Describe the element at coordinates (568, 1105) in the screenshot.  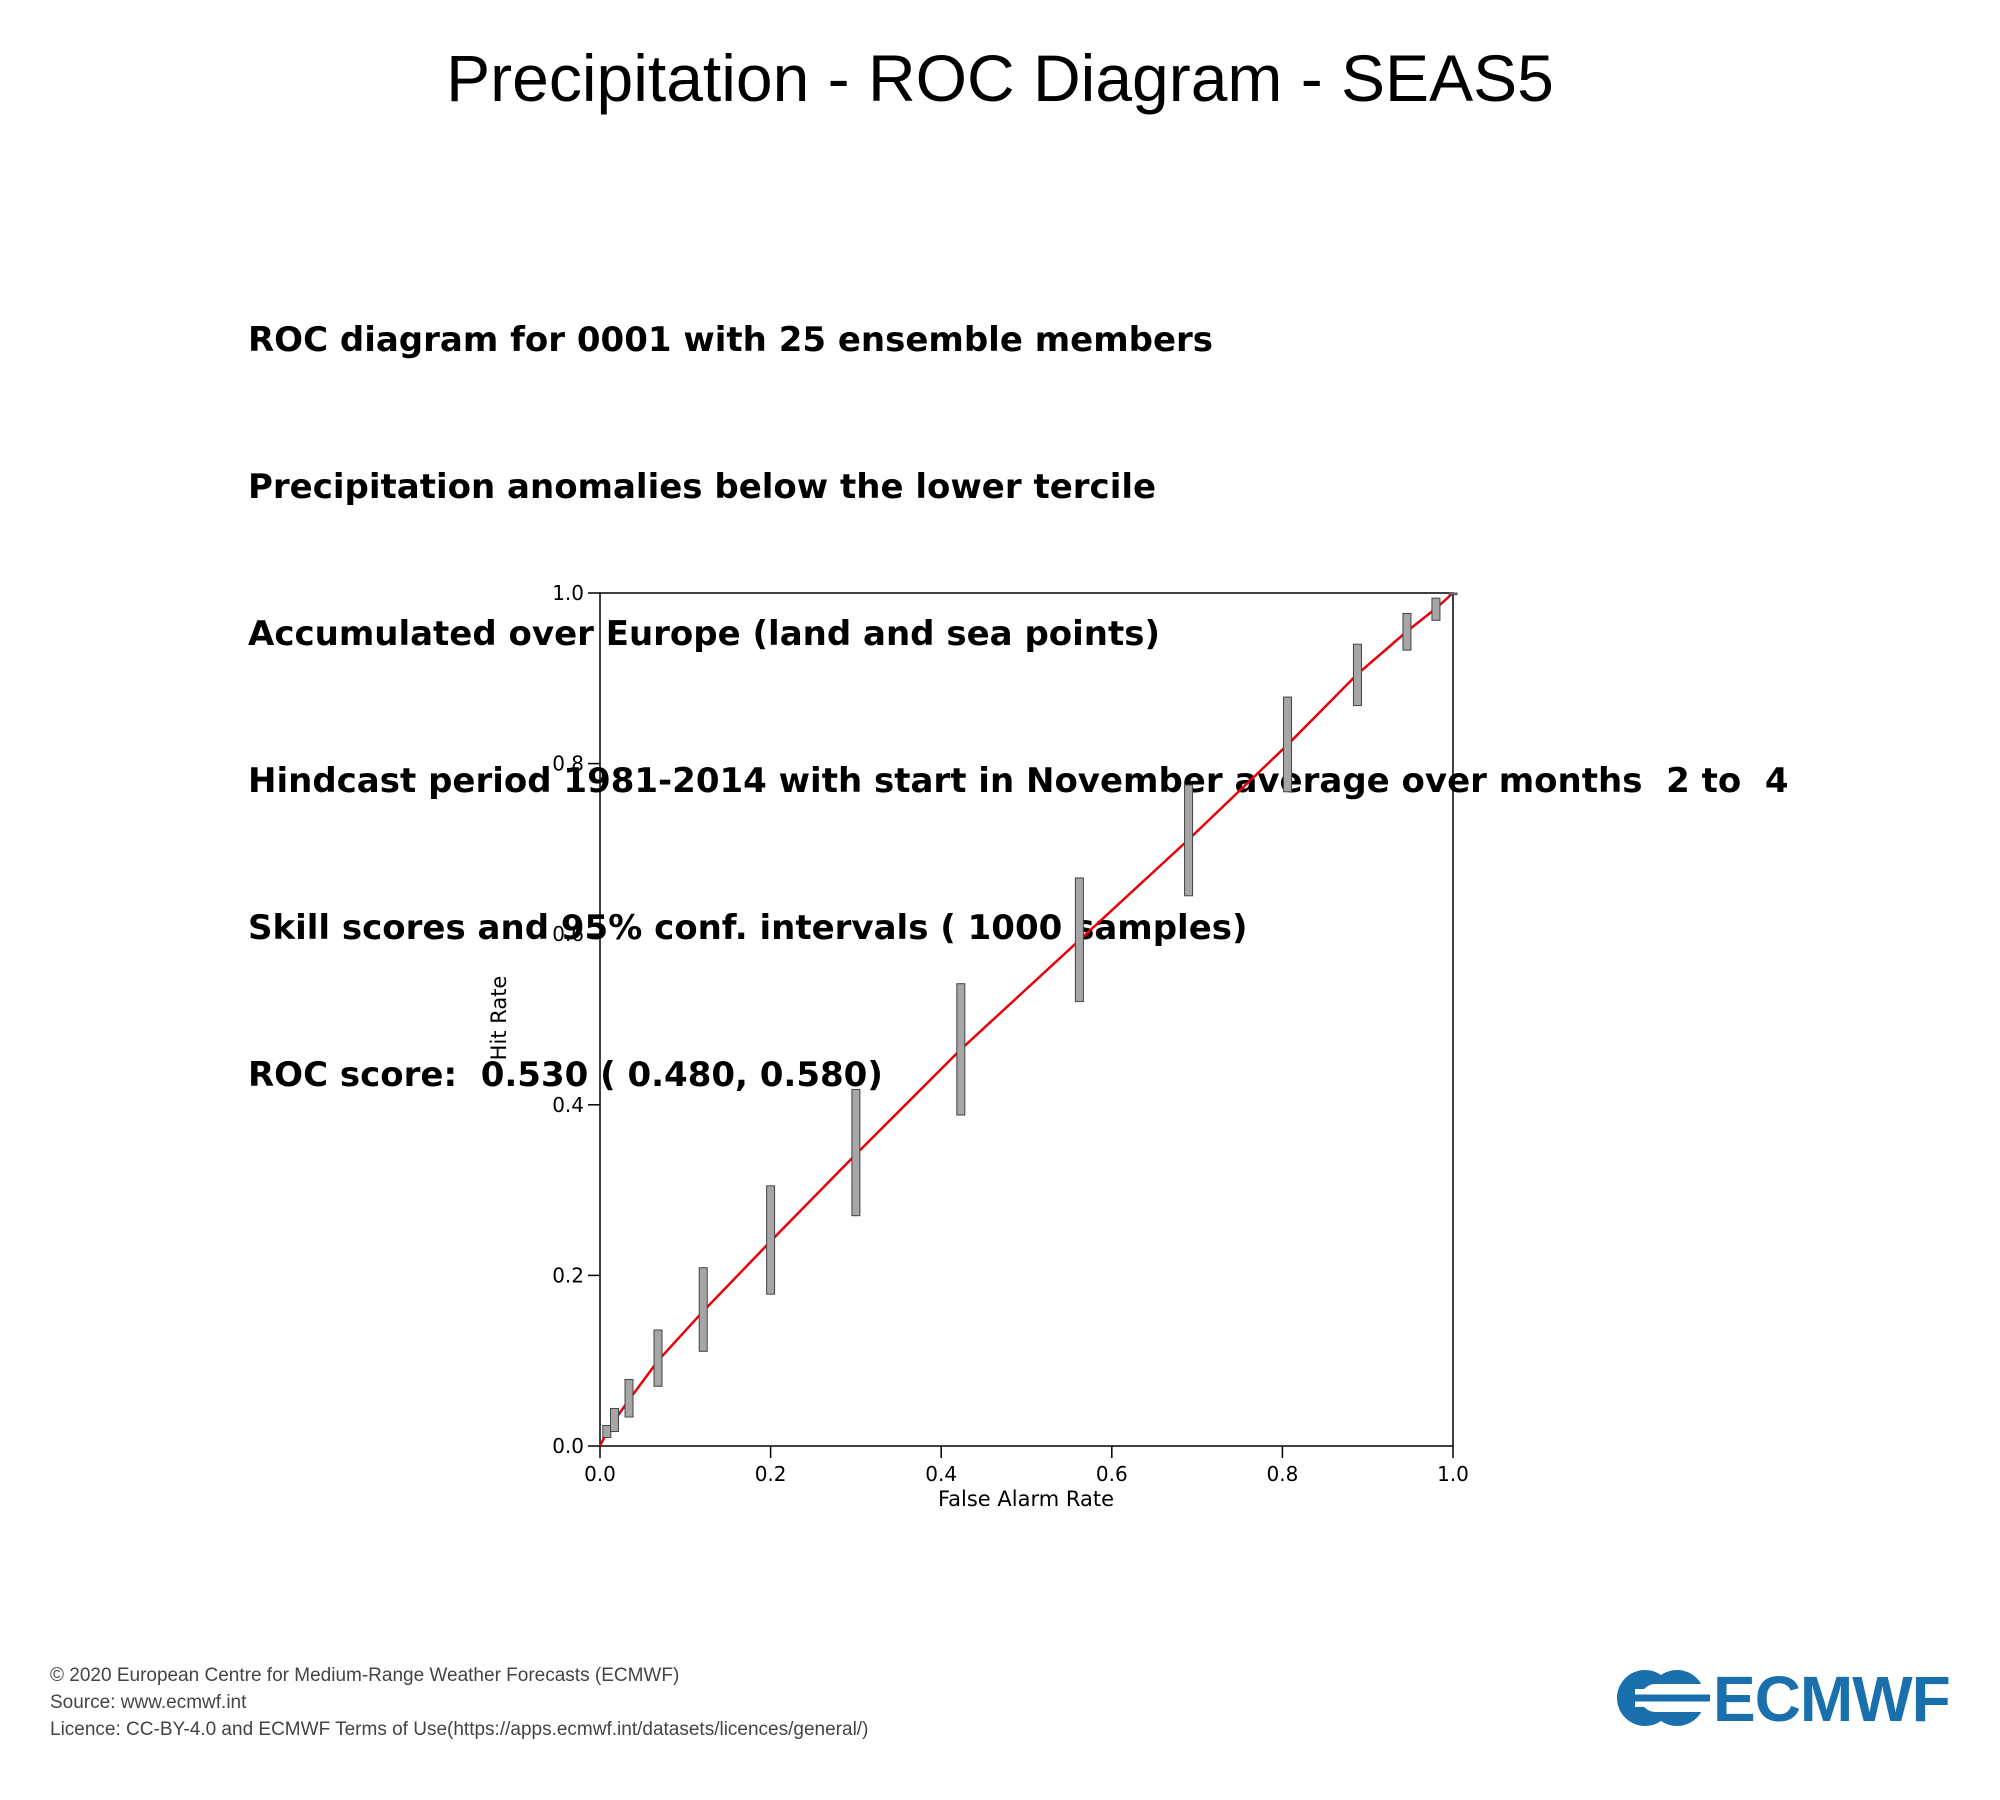
I see `y-tick-label: 0.4` at that location.